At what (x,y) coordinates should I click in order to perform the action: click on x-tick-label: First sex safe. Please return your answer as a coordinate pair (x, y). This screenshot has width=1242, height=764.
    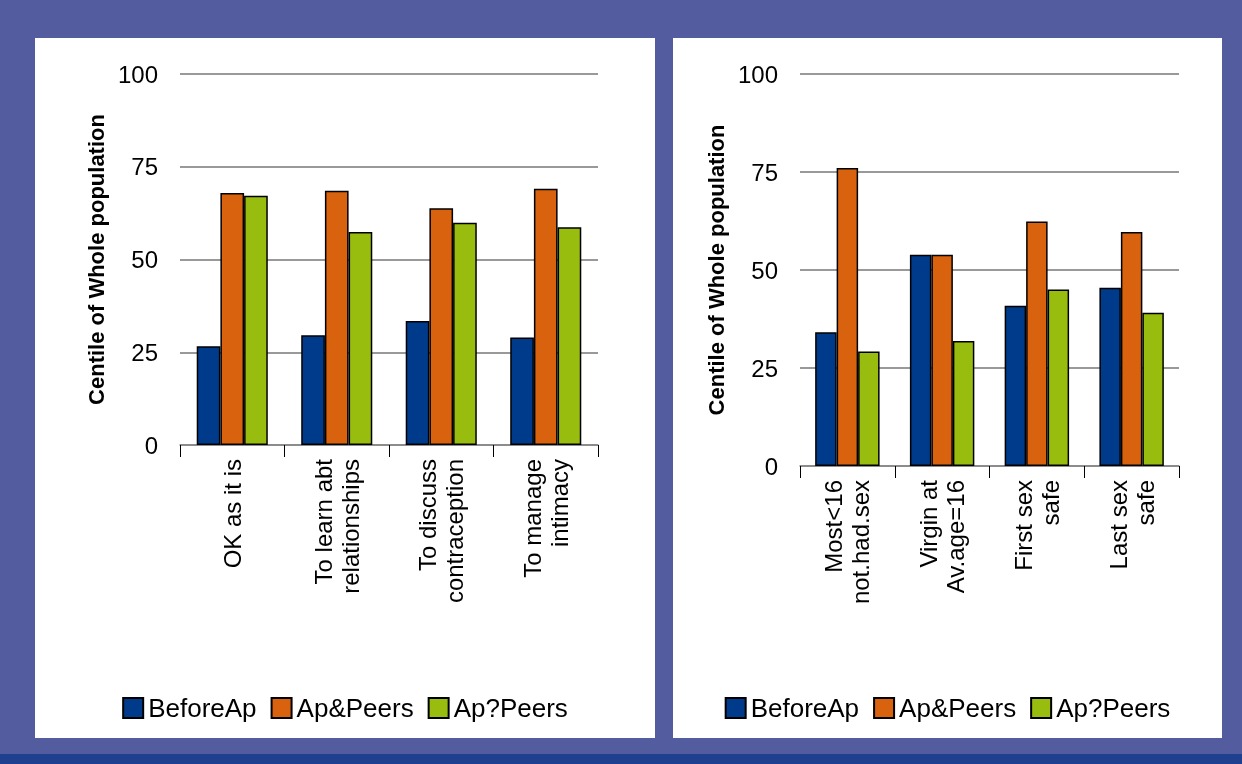
    Looking at the image, I should click on (1036, 525).